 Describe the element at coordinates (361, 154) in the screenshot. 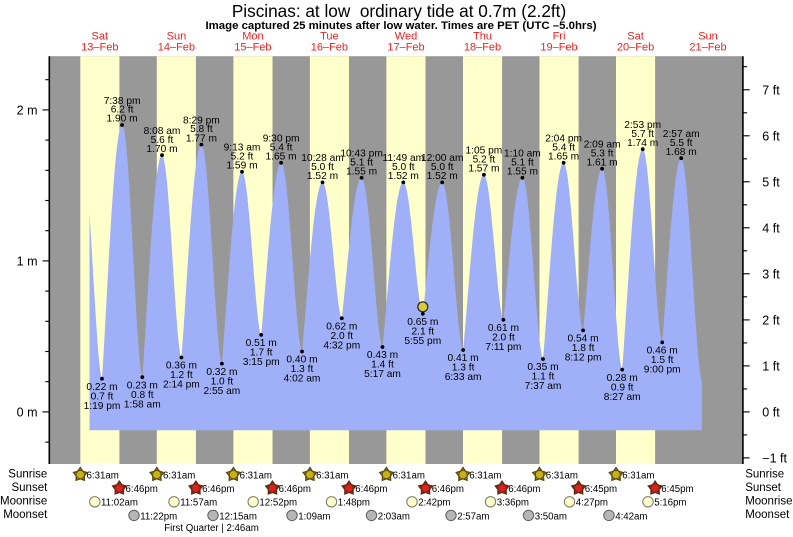

I see `svg-text: 10:43 pm` at that location.